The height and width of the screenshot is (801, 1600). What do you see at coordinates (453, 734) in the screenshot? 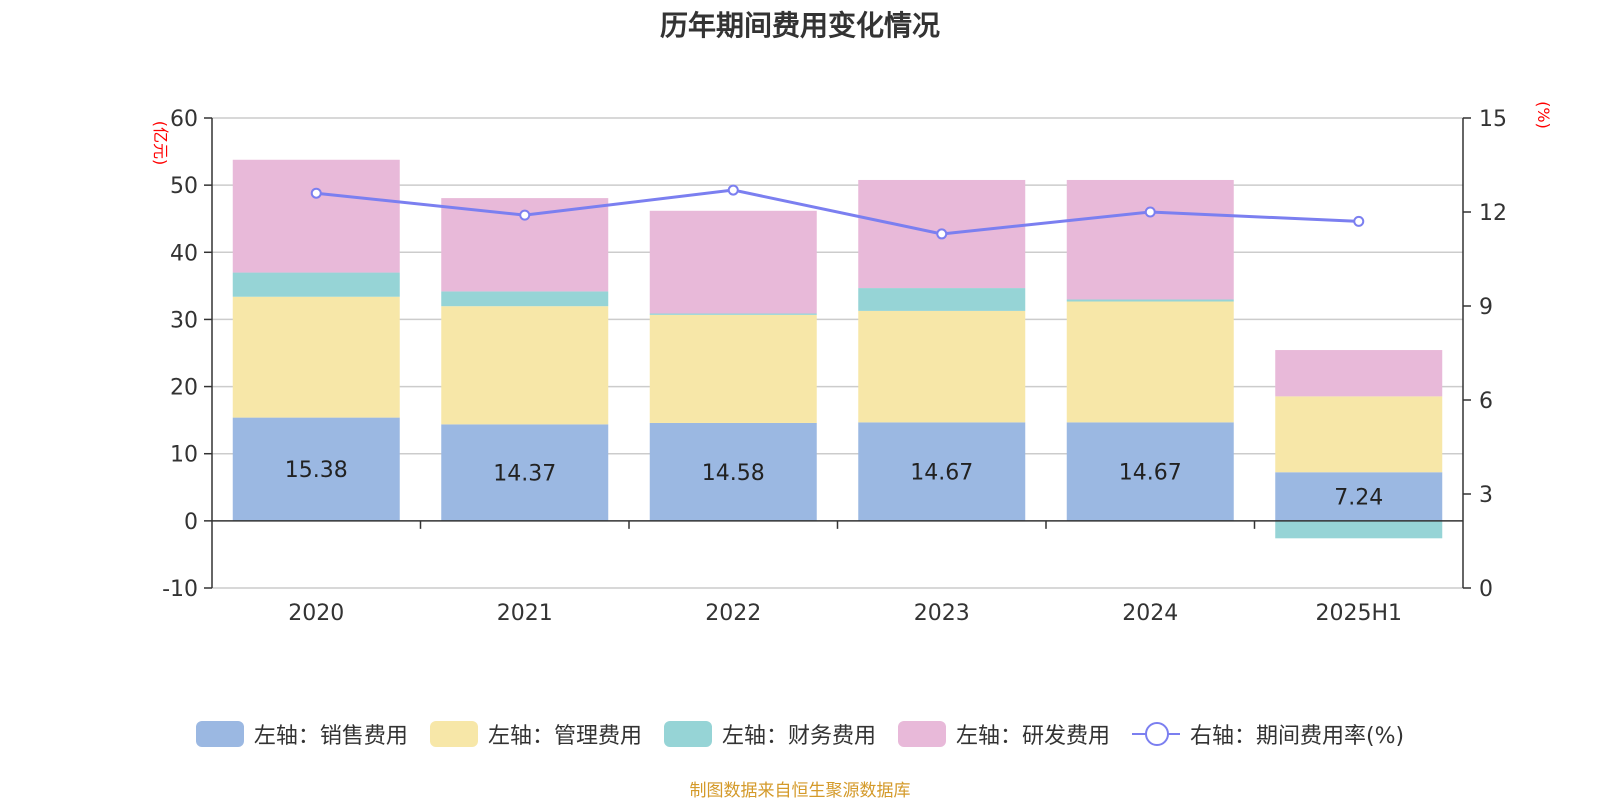
I see `legend-swatch-admin` at bounding box center [453, 734].